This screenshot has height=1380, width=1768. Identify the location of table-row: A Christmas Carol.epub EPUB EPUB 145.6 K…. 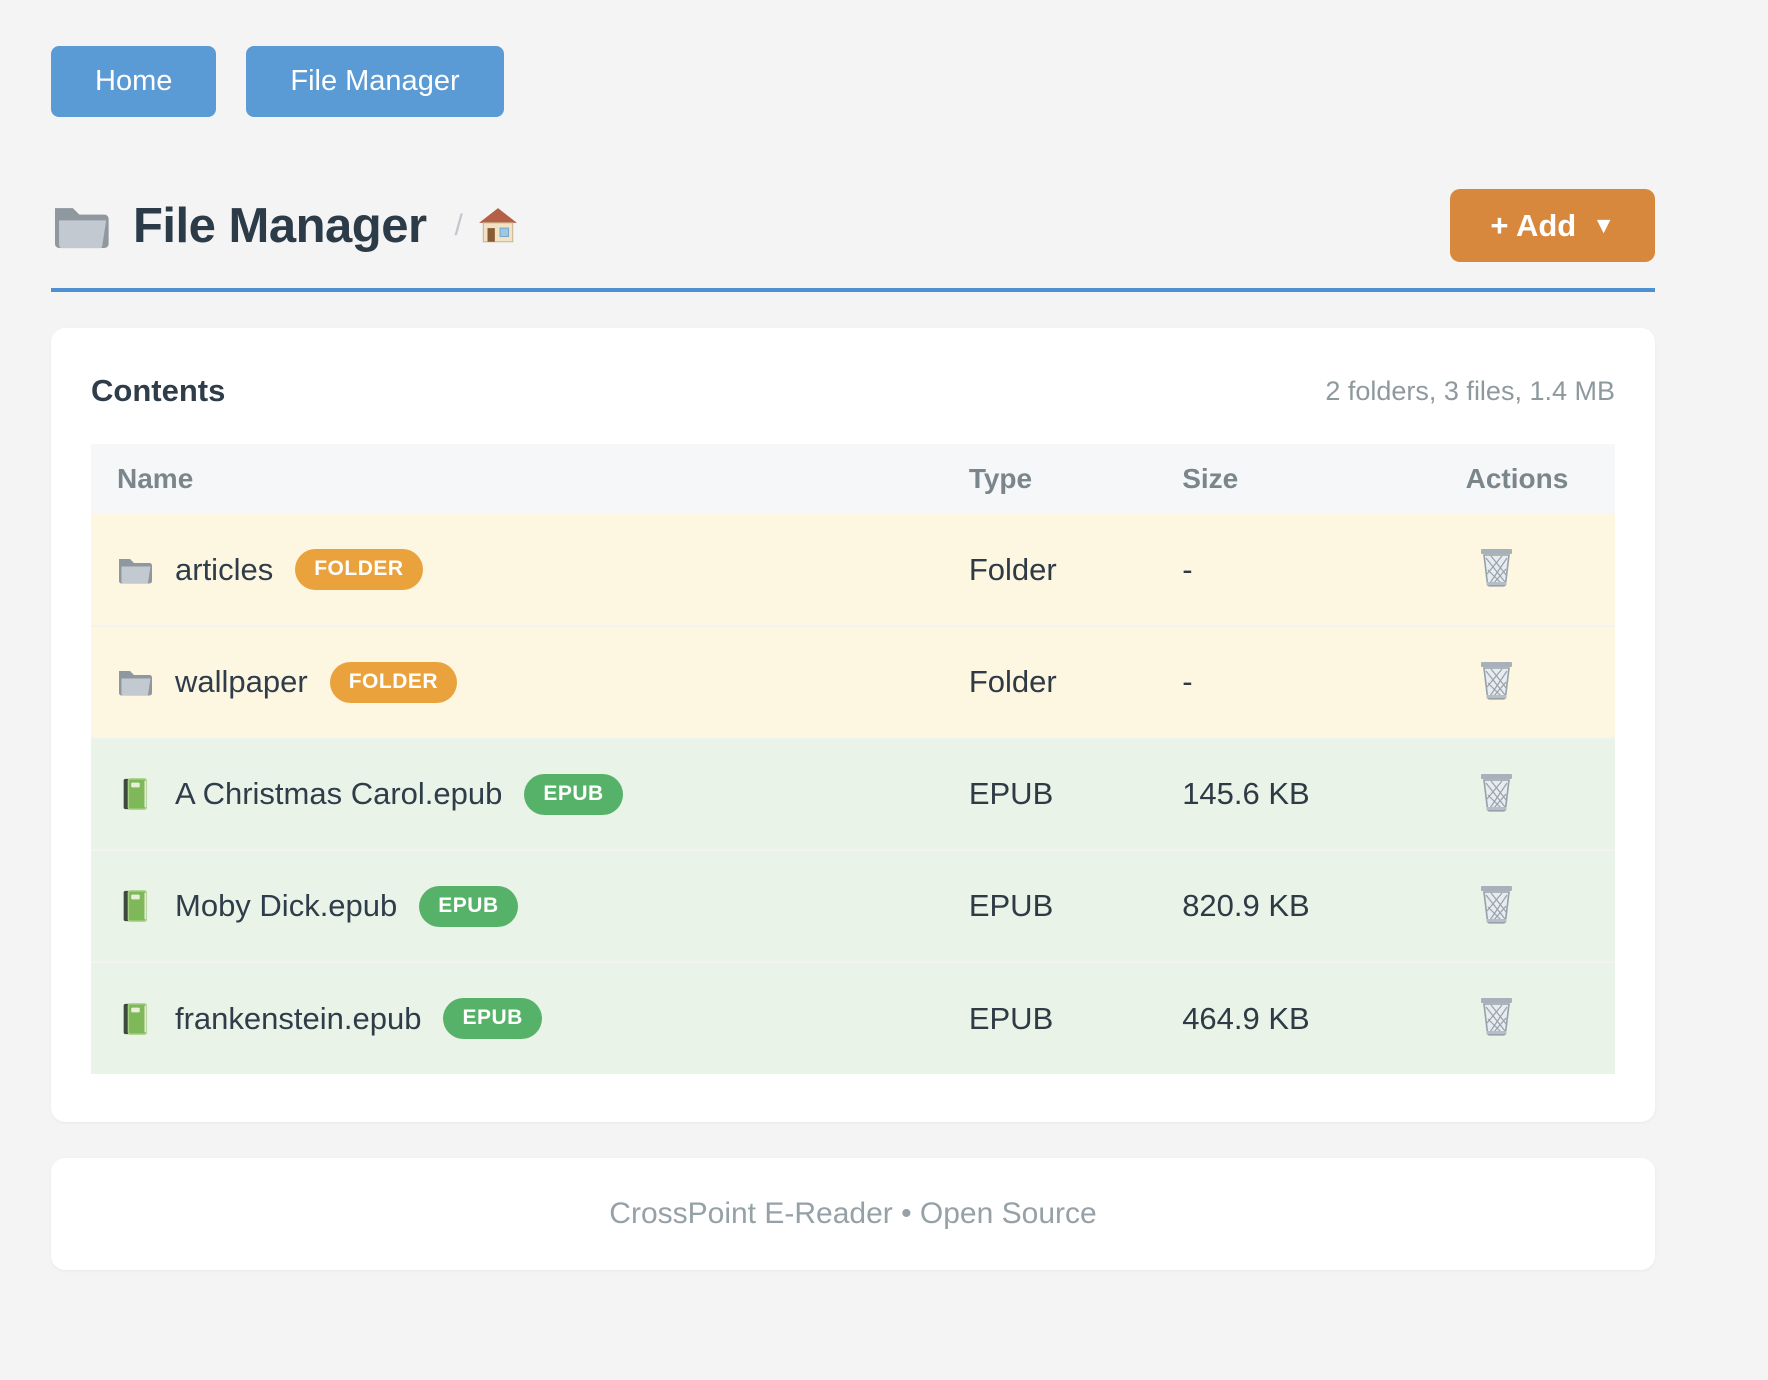
(853, 793).